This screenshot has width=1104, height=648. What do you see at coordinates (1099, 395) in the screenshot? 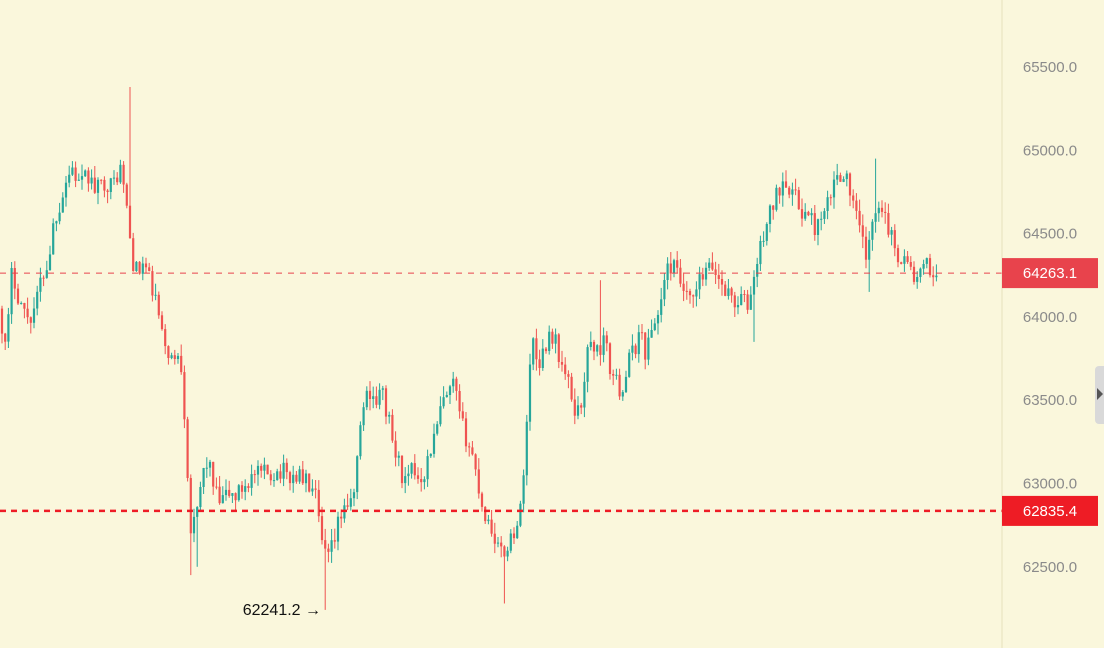
I see `axis-expand-tab` at bounding box center [1099, 395].